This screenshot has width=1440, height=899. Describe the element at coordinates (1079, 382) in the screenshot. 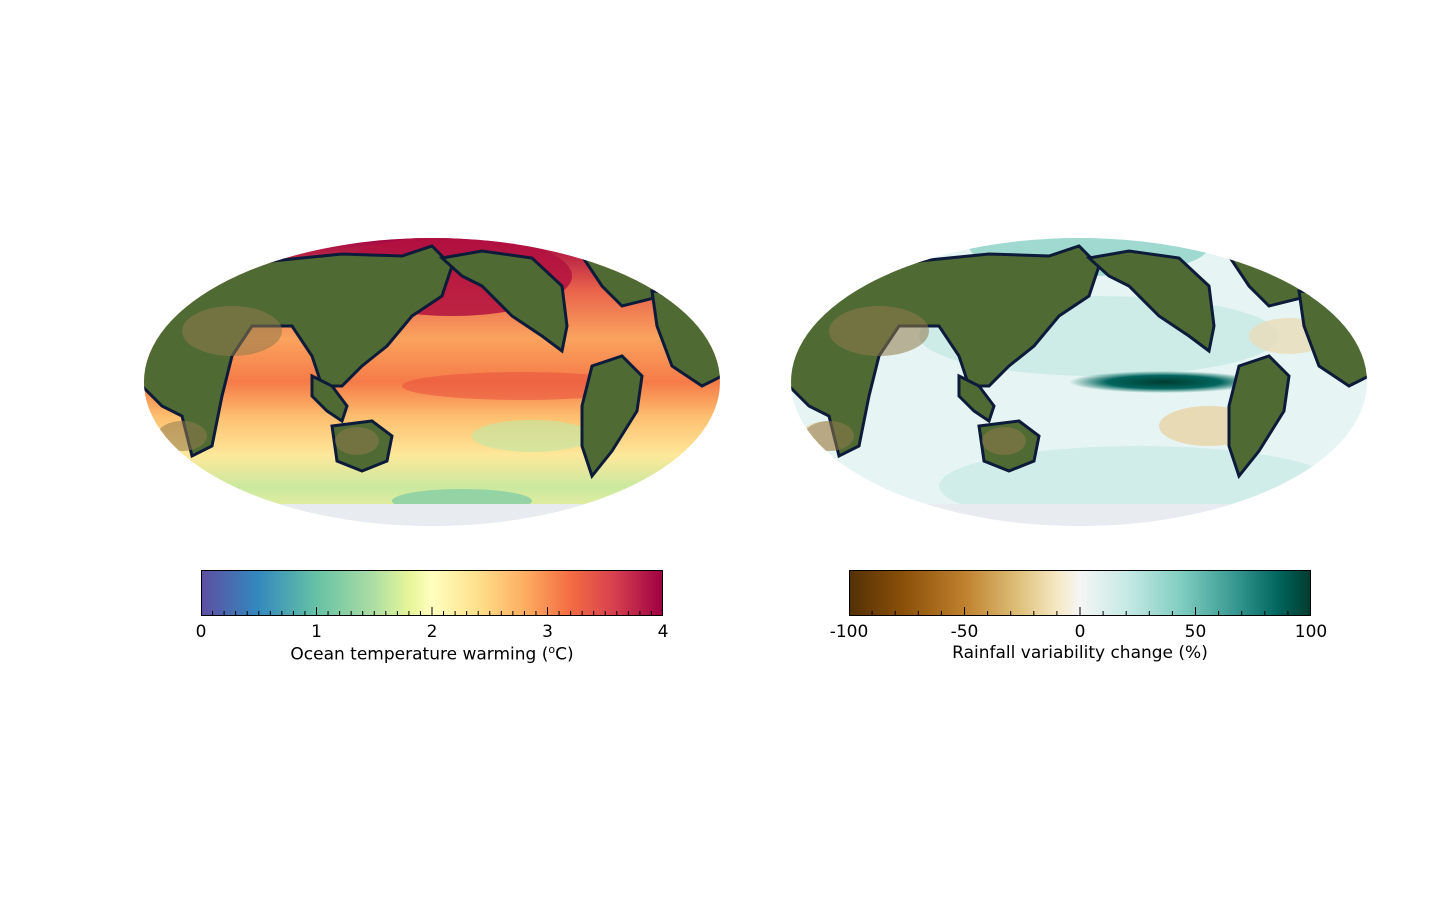

I see `rainfall-variability-map` at that location.